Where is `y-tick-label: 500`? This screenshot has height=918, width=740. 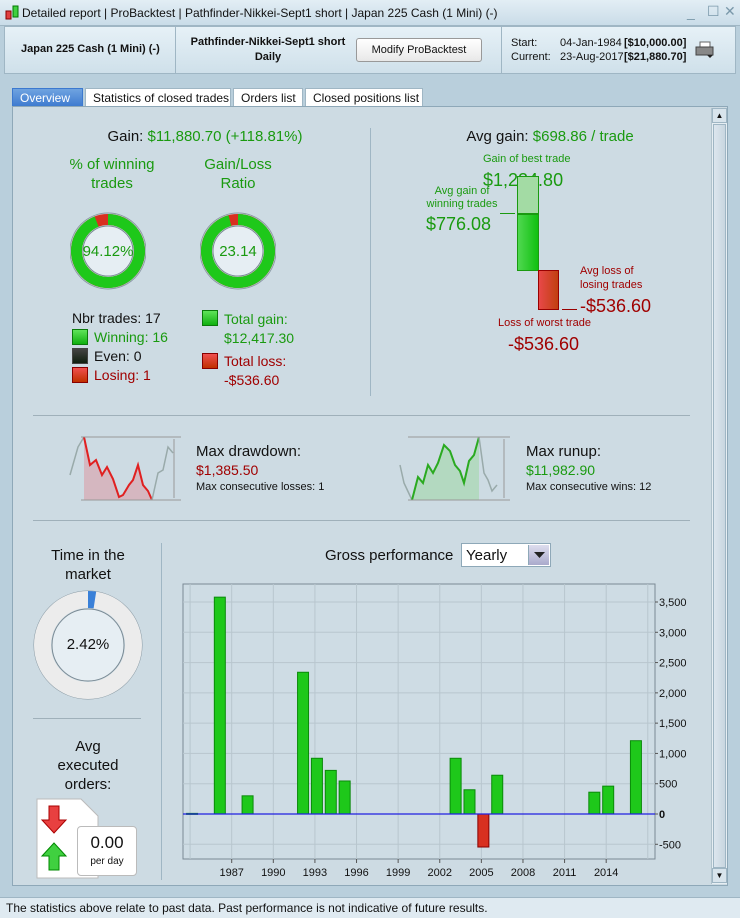
y-tick-label: 500 is located at coordinates (668, 785).